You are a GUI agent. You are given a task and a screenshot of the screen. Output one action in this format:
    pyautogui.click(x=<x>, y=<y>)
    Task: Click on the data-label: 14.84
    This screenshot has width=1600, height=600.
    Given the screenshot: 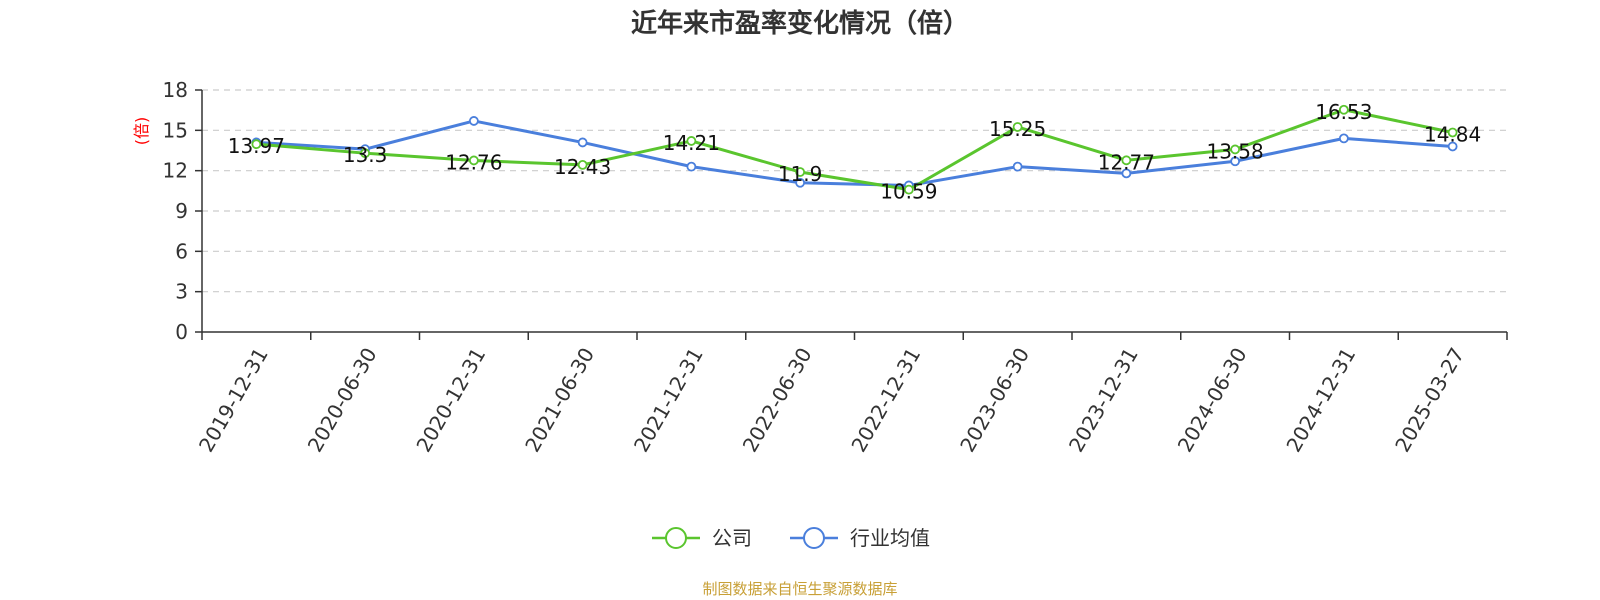 What is the action you would take?
    pyautogui.click(x=1452, y=134)
    